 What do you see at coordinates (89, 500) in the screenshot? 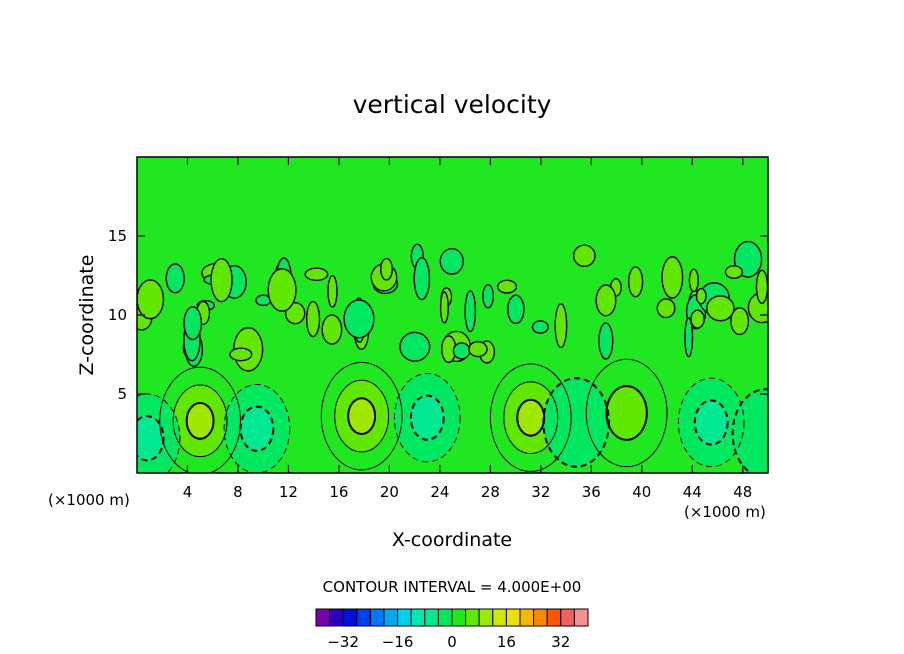
I see `x-axis-unit-left: (×1000 m)` at bounding box center [89, 500].